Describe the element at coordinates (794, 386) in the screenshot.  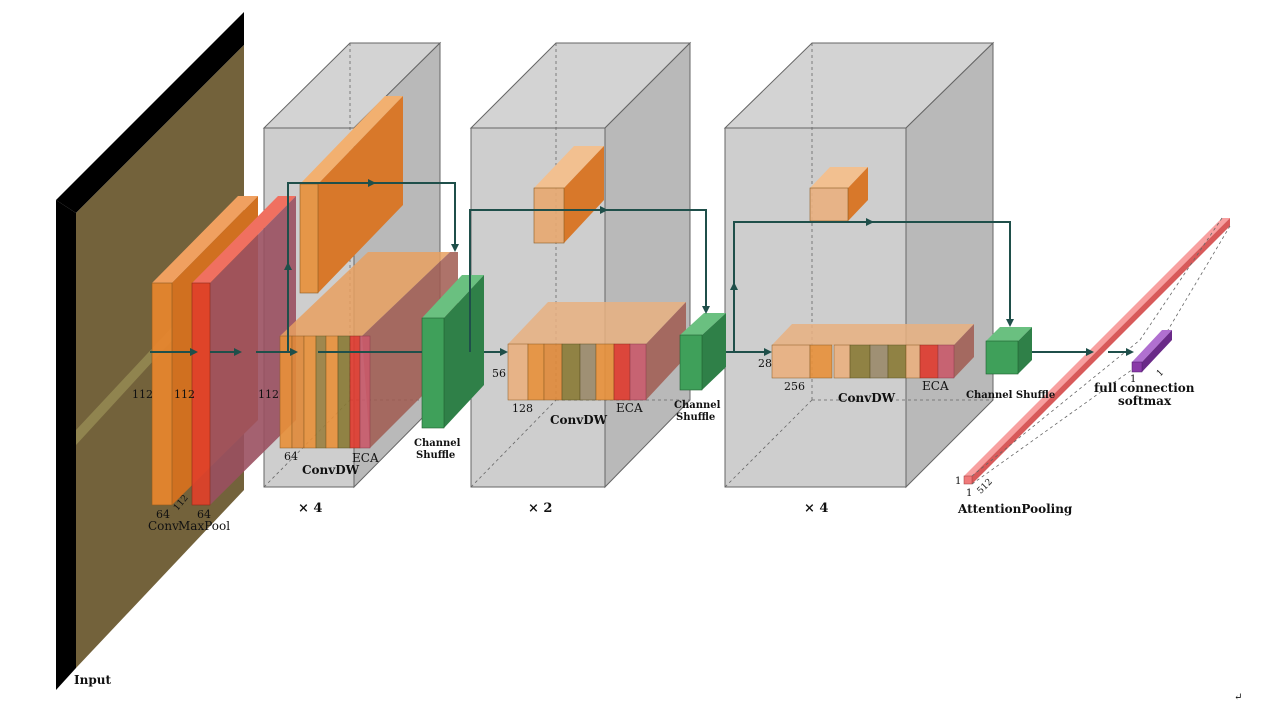
I see `label-256: 256` at that location.